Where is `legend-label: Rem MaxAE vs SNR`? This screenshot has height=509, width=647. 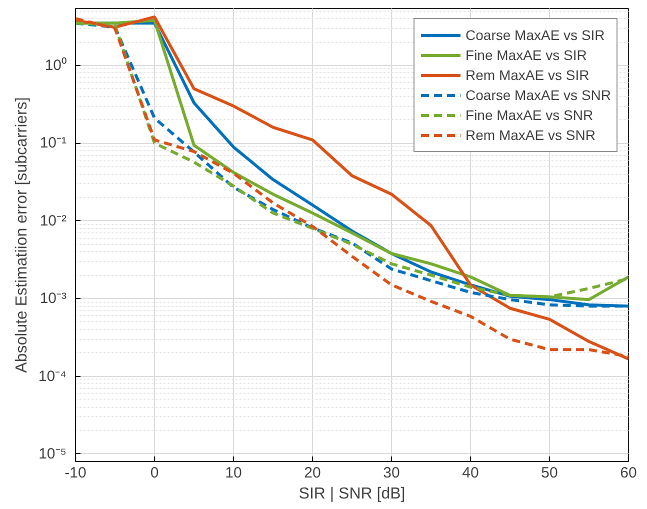 legend-label: Rem MaxAE vs SNR is located at coordinates (531, 135).